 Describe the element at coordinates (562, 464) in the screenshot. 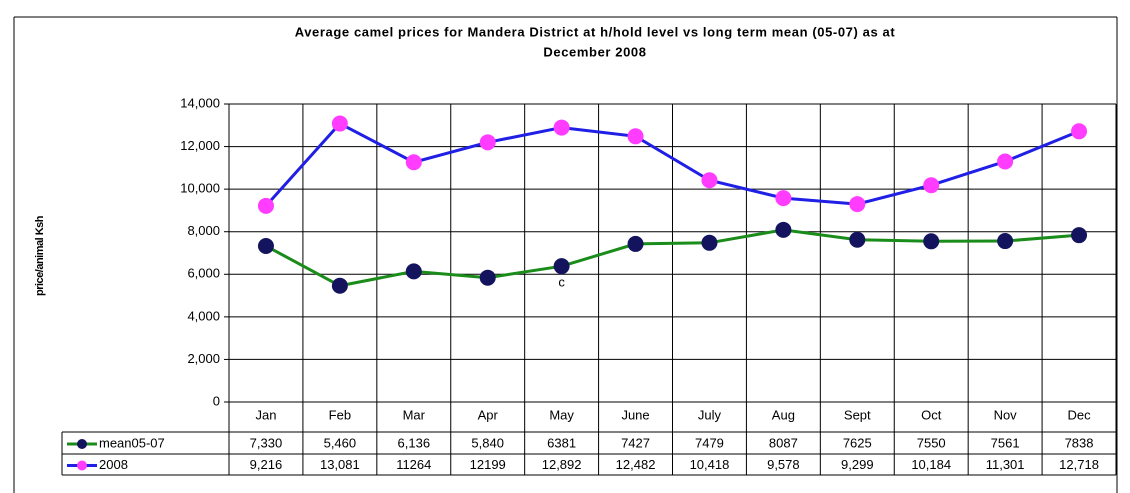

I see `table-value: 12,892` at that location.